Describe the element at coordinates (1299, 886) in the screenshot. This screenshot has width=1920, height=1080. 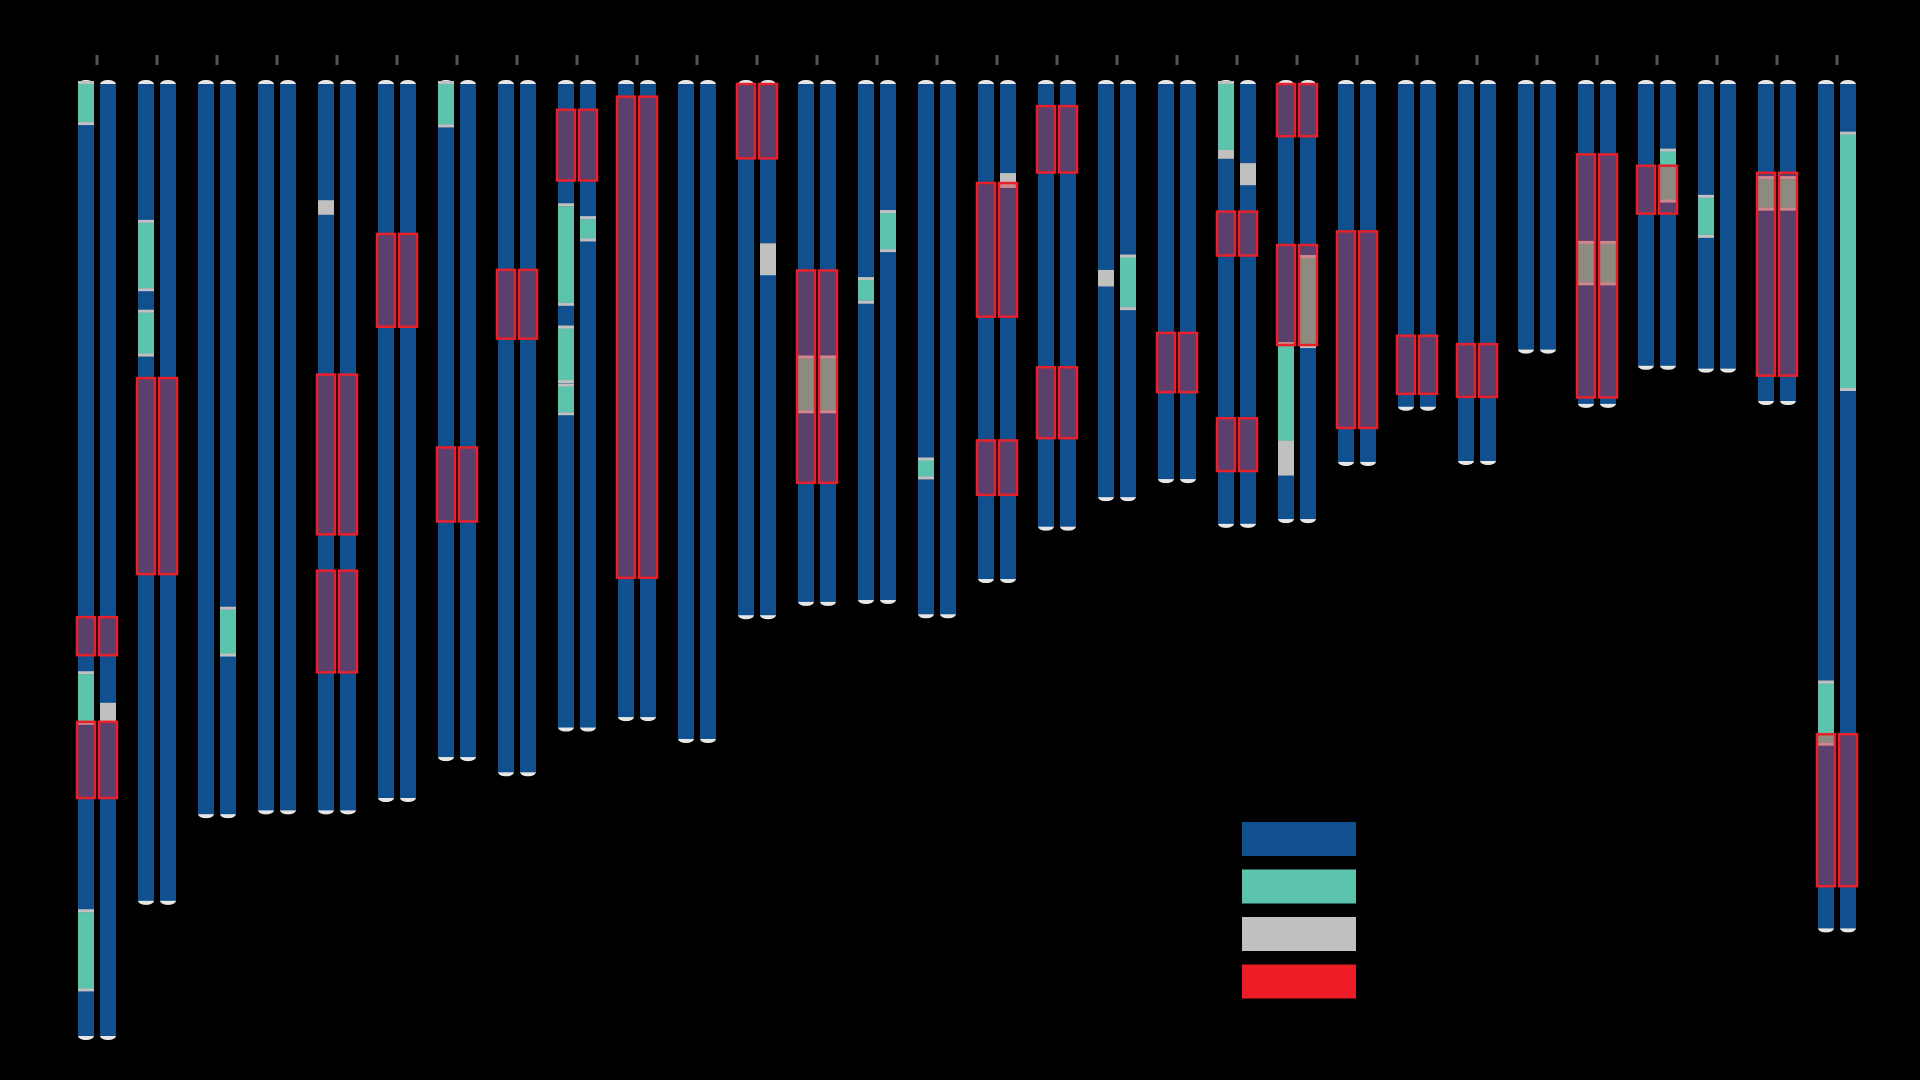
I see `legend-swatch-homozygous` at that location.